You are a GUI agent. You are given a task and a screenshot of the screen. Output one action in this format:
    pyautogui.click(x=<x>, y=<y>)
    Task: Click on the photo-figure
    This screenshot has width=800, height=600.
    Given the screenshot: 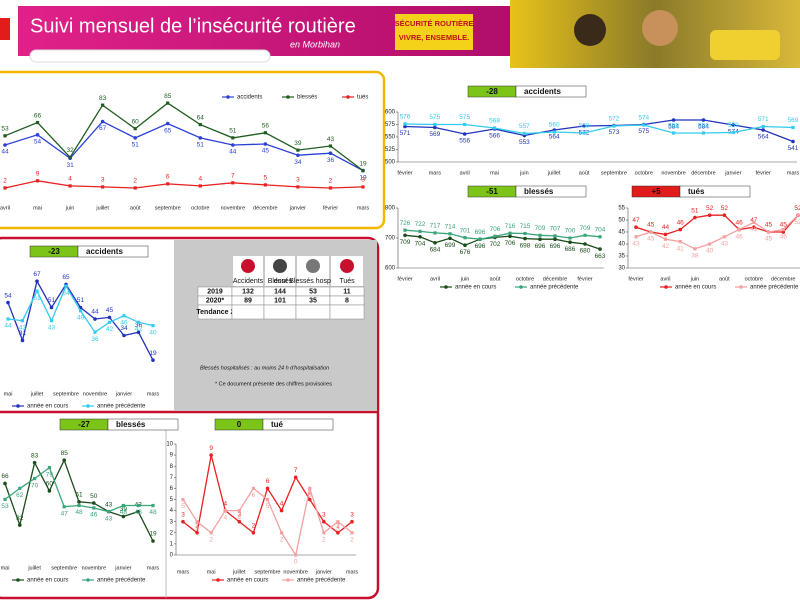 What is the action you would take?
    pyautogui.click(x=590, y=30)
    